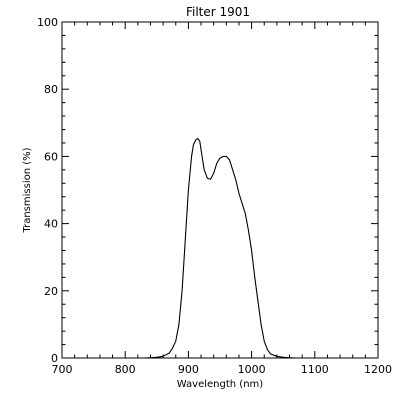 Image resolution: width=400 pixels, height=400 pixels. What do you see at coordinates (51, 156) in the screenshot?
I see `y-tick-label: 60` at bounding box center [51, 156].